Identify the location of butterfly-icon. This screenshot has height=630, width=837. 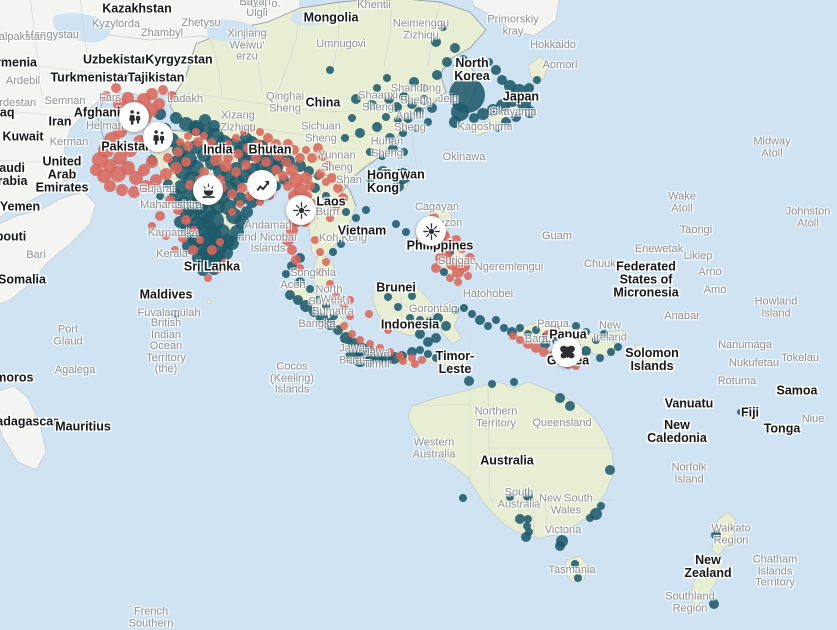
(567, 352).